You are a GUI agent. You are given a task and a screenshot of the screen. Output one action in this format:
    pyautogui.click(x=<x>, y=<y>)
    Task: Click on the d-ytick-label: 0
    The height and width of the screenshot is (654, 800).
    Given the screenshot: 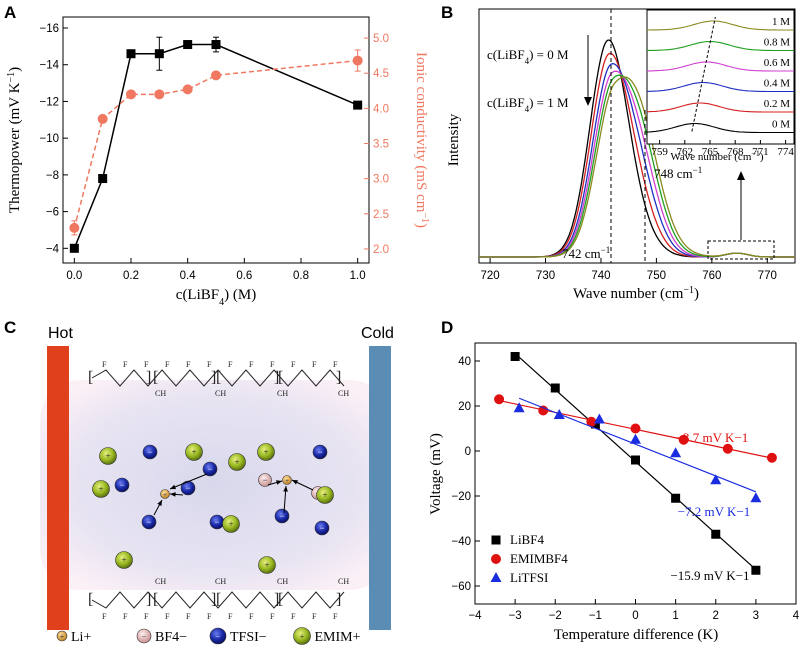 What is the action you would take?
    pyautogui.click(x=468, y=452)
    